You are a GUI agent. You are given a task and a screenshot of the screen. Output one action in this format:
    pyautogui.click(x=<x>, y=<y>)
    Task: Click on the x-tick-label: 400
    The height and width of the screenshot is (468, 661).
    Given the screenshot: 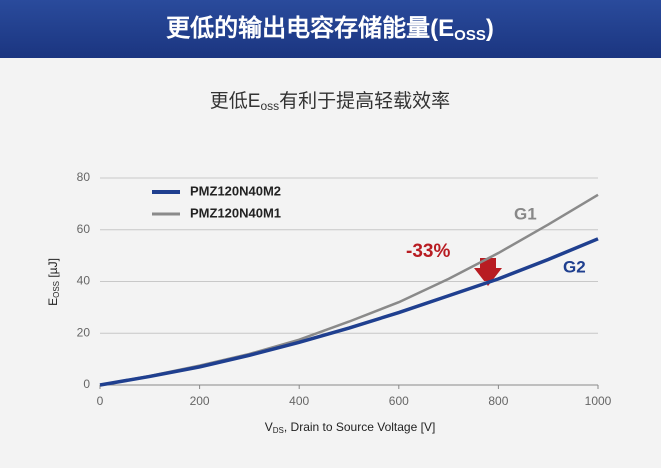 What is the action you would take?
    pyautogui.click(x=299, y=401)
    